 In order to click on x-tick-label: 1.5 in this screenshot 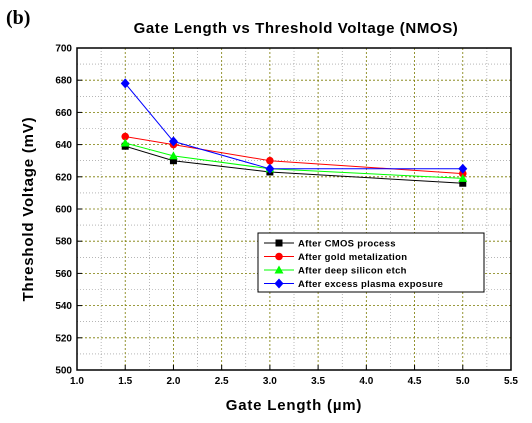, I will do `click(125, 381)`.